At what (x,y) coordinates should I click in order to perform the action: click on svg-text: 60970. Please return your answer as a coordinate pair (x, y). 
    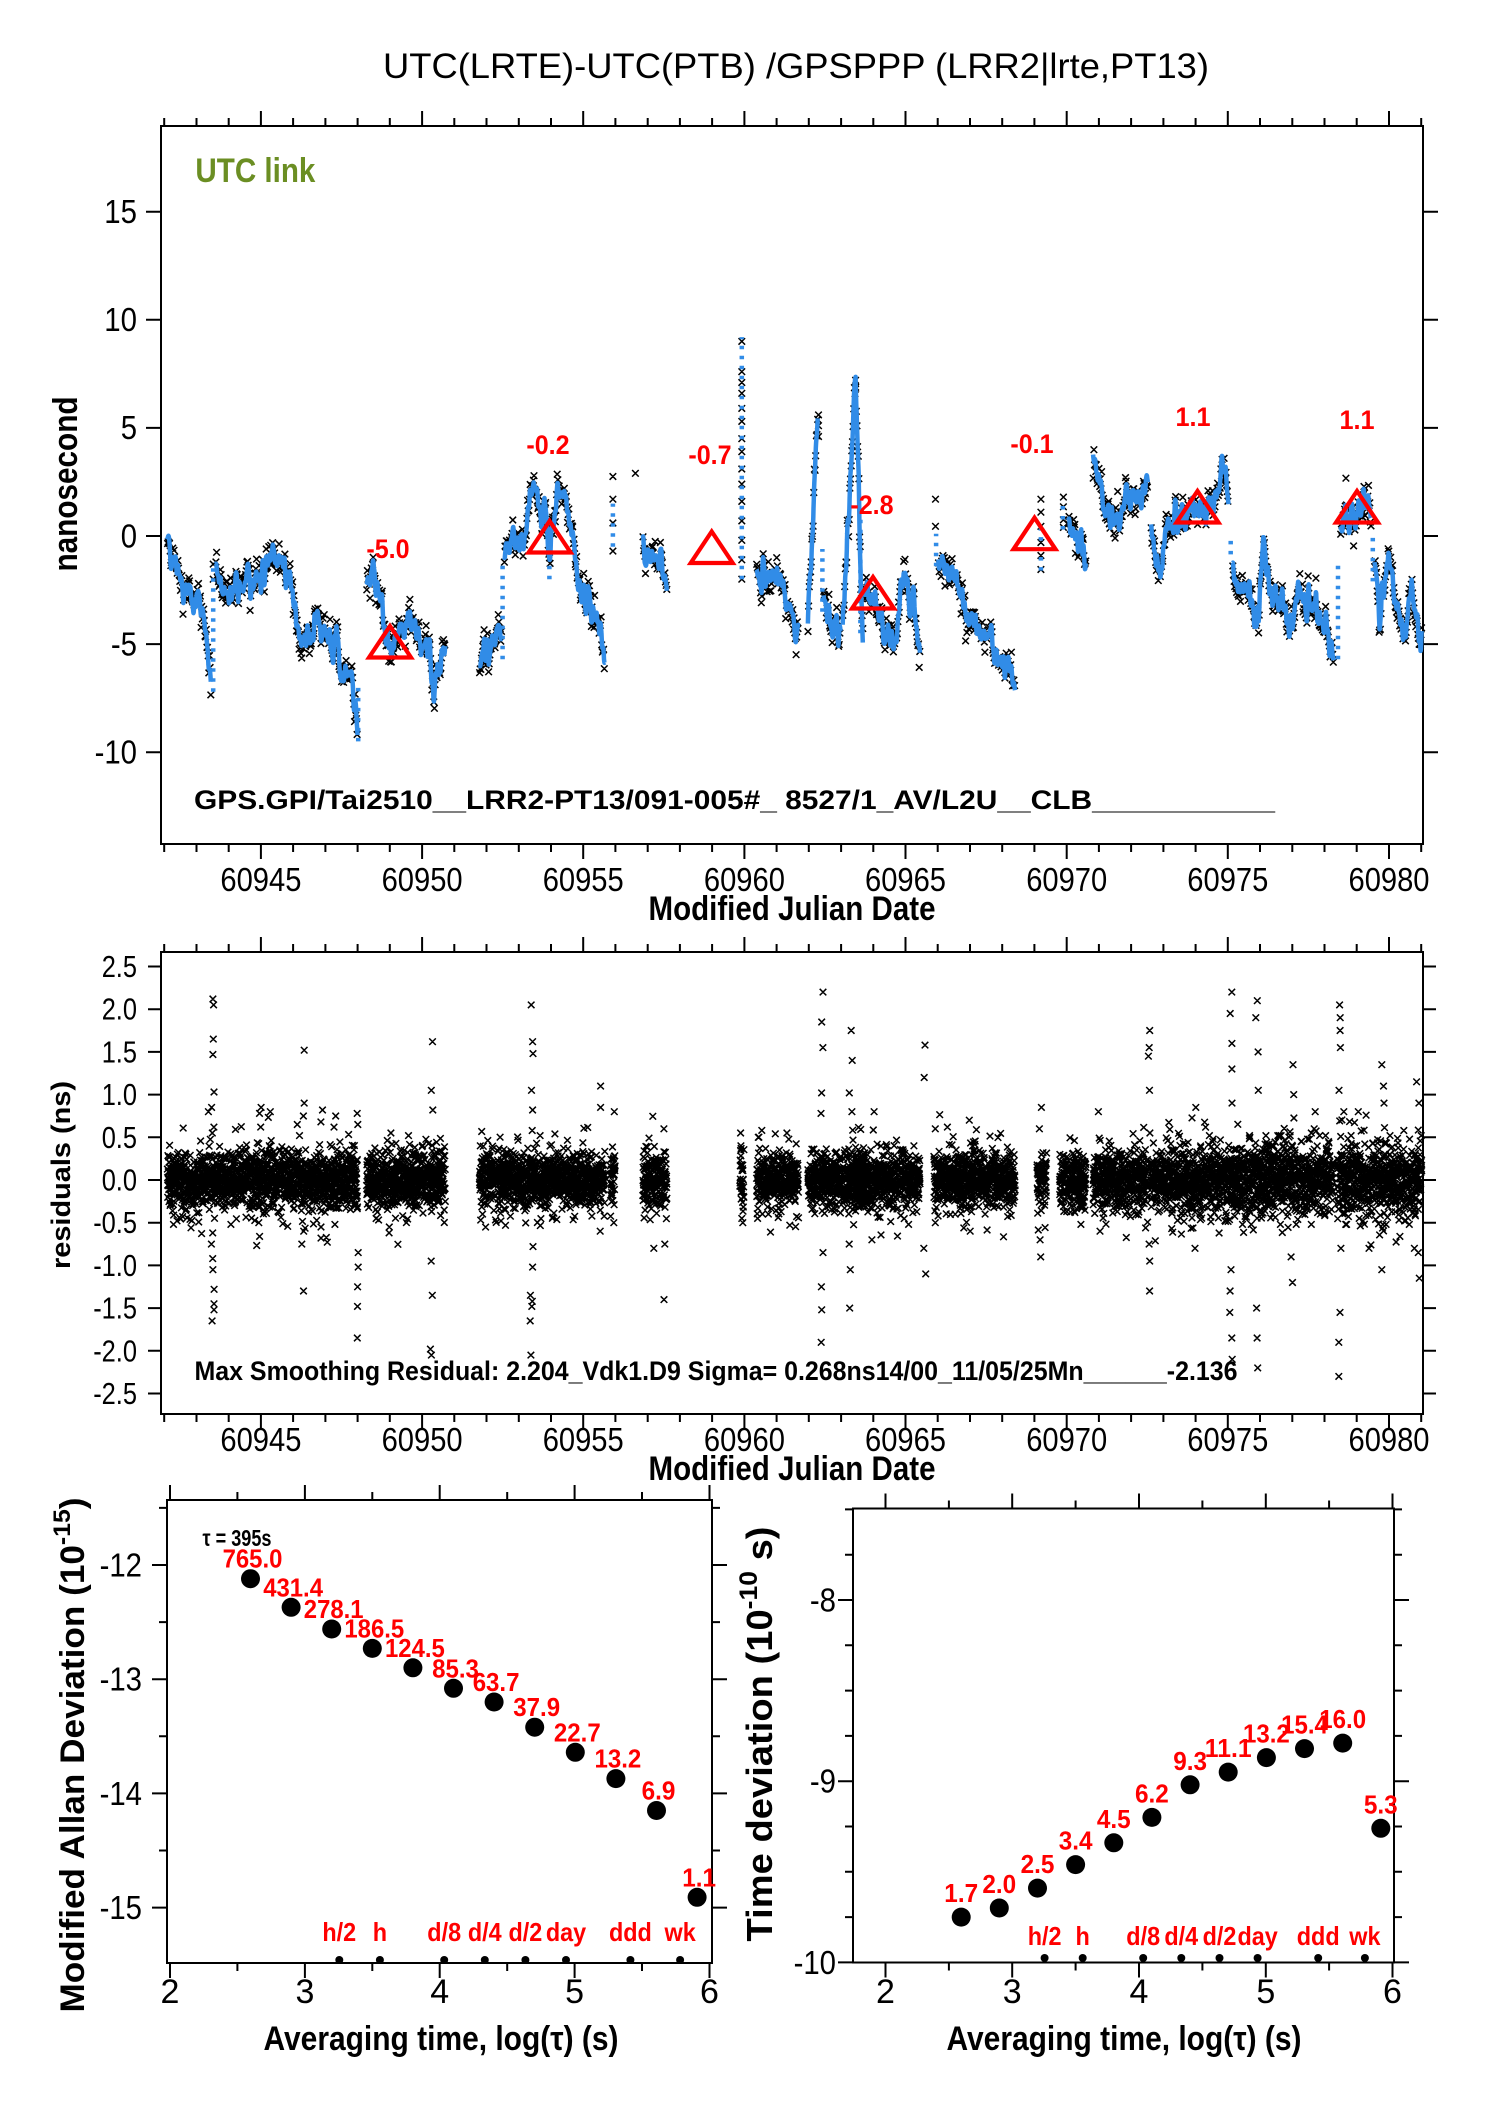
    Looking at the image, I should click on (1066, 879).